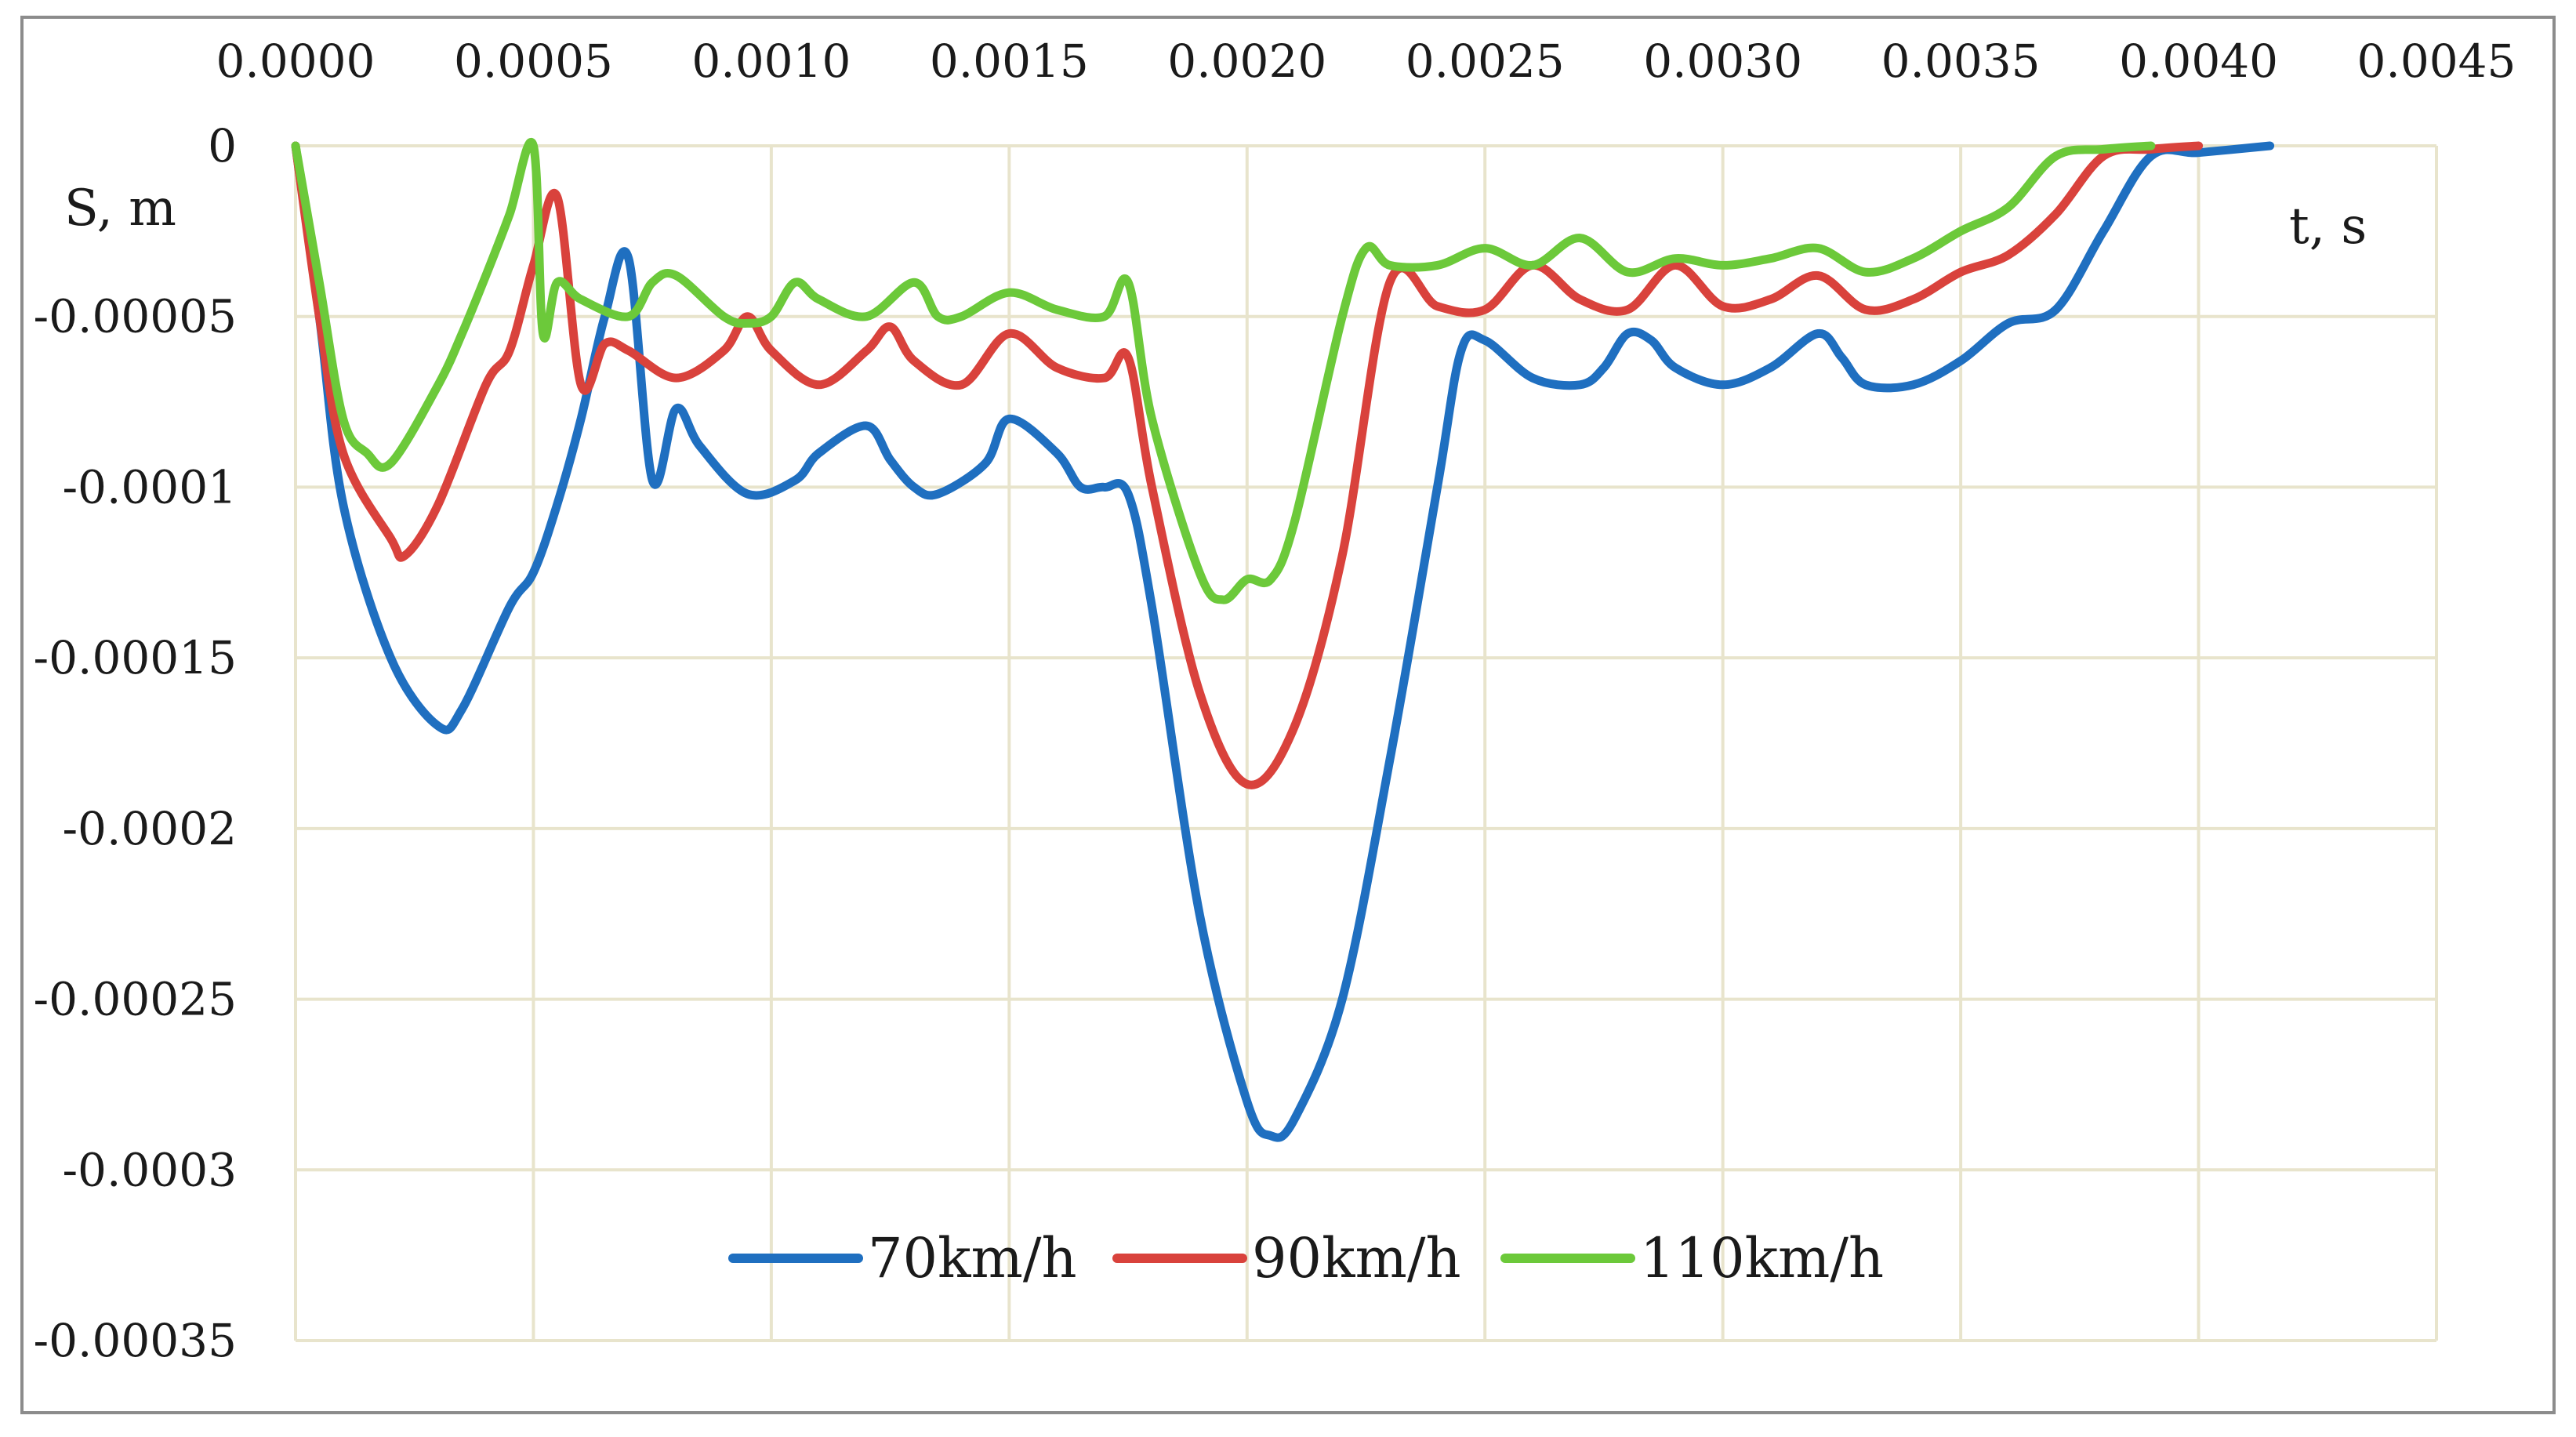 The width and height of the screenshot is (2576, 1437). I want to click on x-tick-label: 0.0010, so click(771, 61).